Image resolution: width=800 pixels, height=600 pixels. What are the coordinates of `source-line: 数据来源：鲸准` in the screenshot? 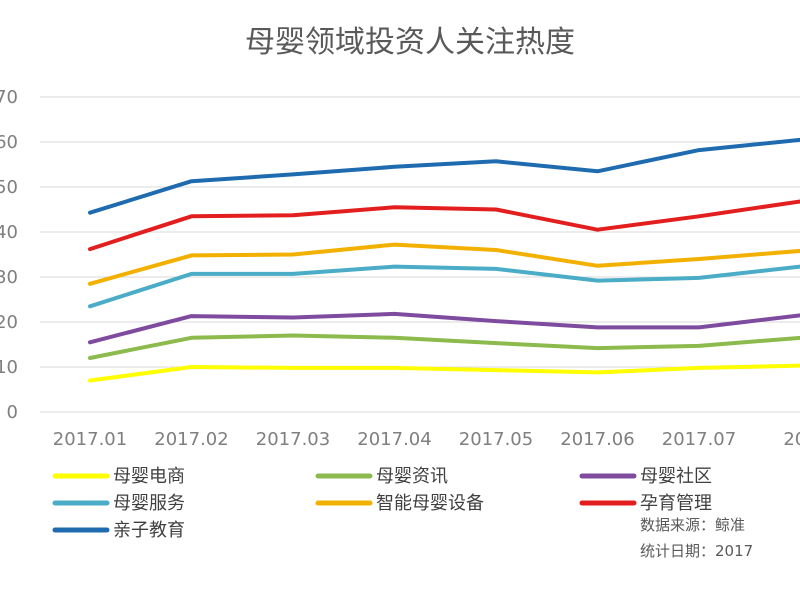 It's located at (692, 525).